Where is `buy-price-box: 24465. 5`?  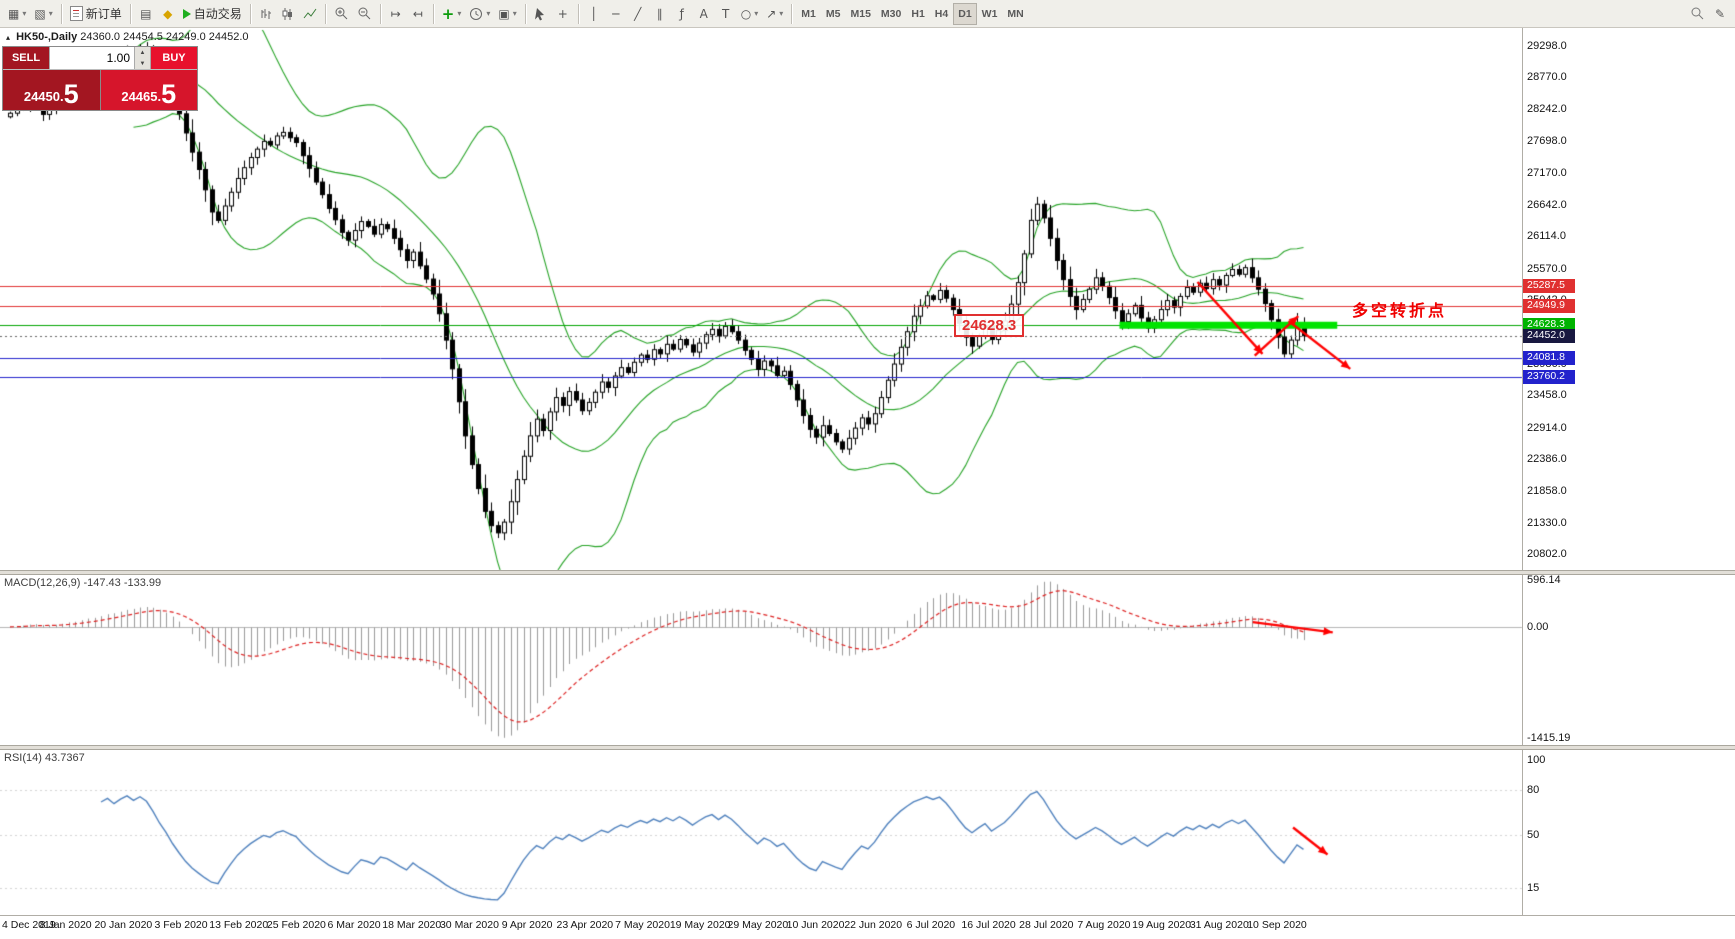 buy-price-box: 24465. 5 is located at coordinates (148, 90).